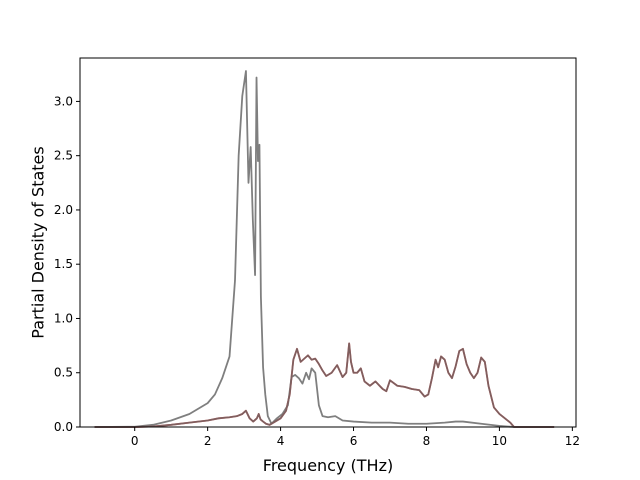  I want to click on y-tick-label: 0.5, so click(63, 373).